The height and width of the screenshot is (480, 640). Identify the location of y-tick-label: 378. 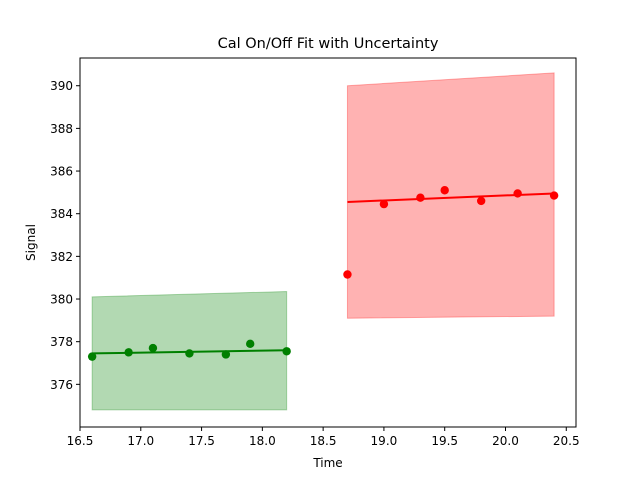
(61, 342).